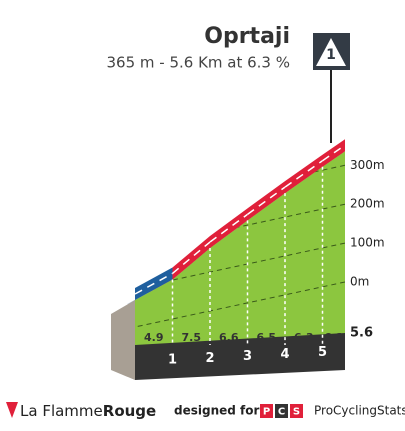 The image size is (405, 431). I want to click on gradient-label: 4.9, so click(154, 337).